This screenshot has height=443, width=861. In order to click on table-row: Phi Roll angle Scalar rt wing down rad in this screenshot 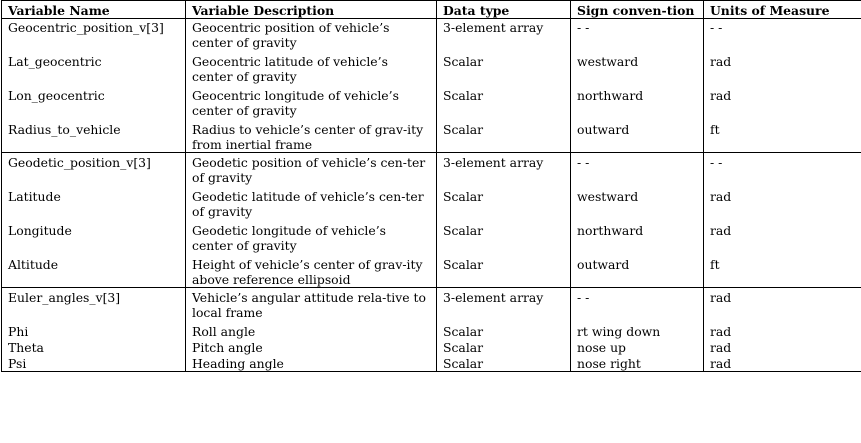, I will do `click(431, 331)`.